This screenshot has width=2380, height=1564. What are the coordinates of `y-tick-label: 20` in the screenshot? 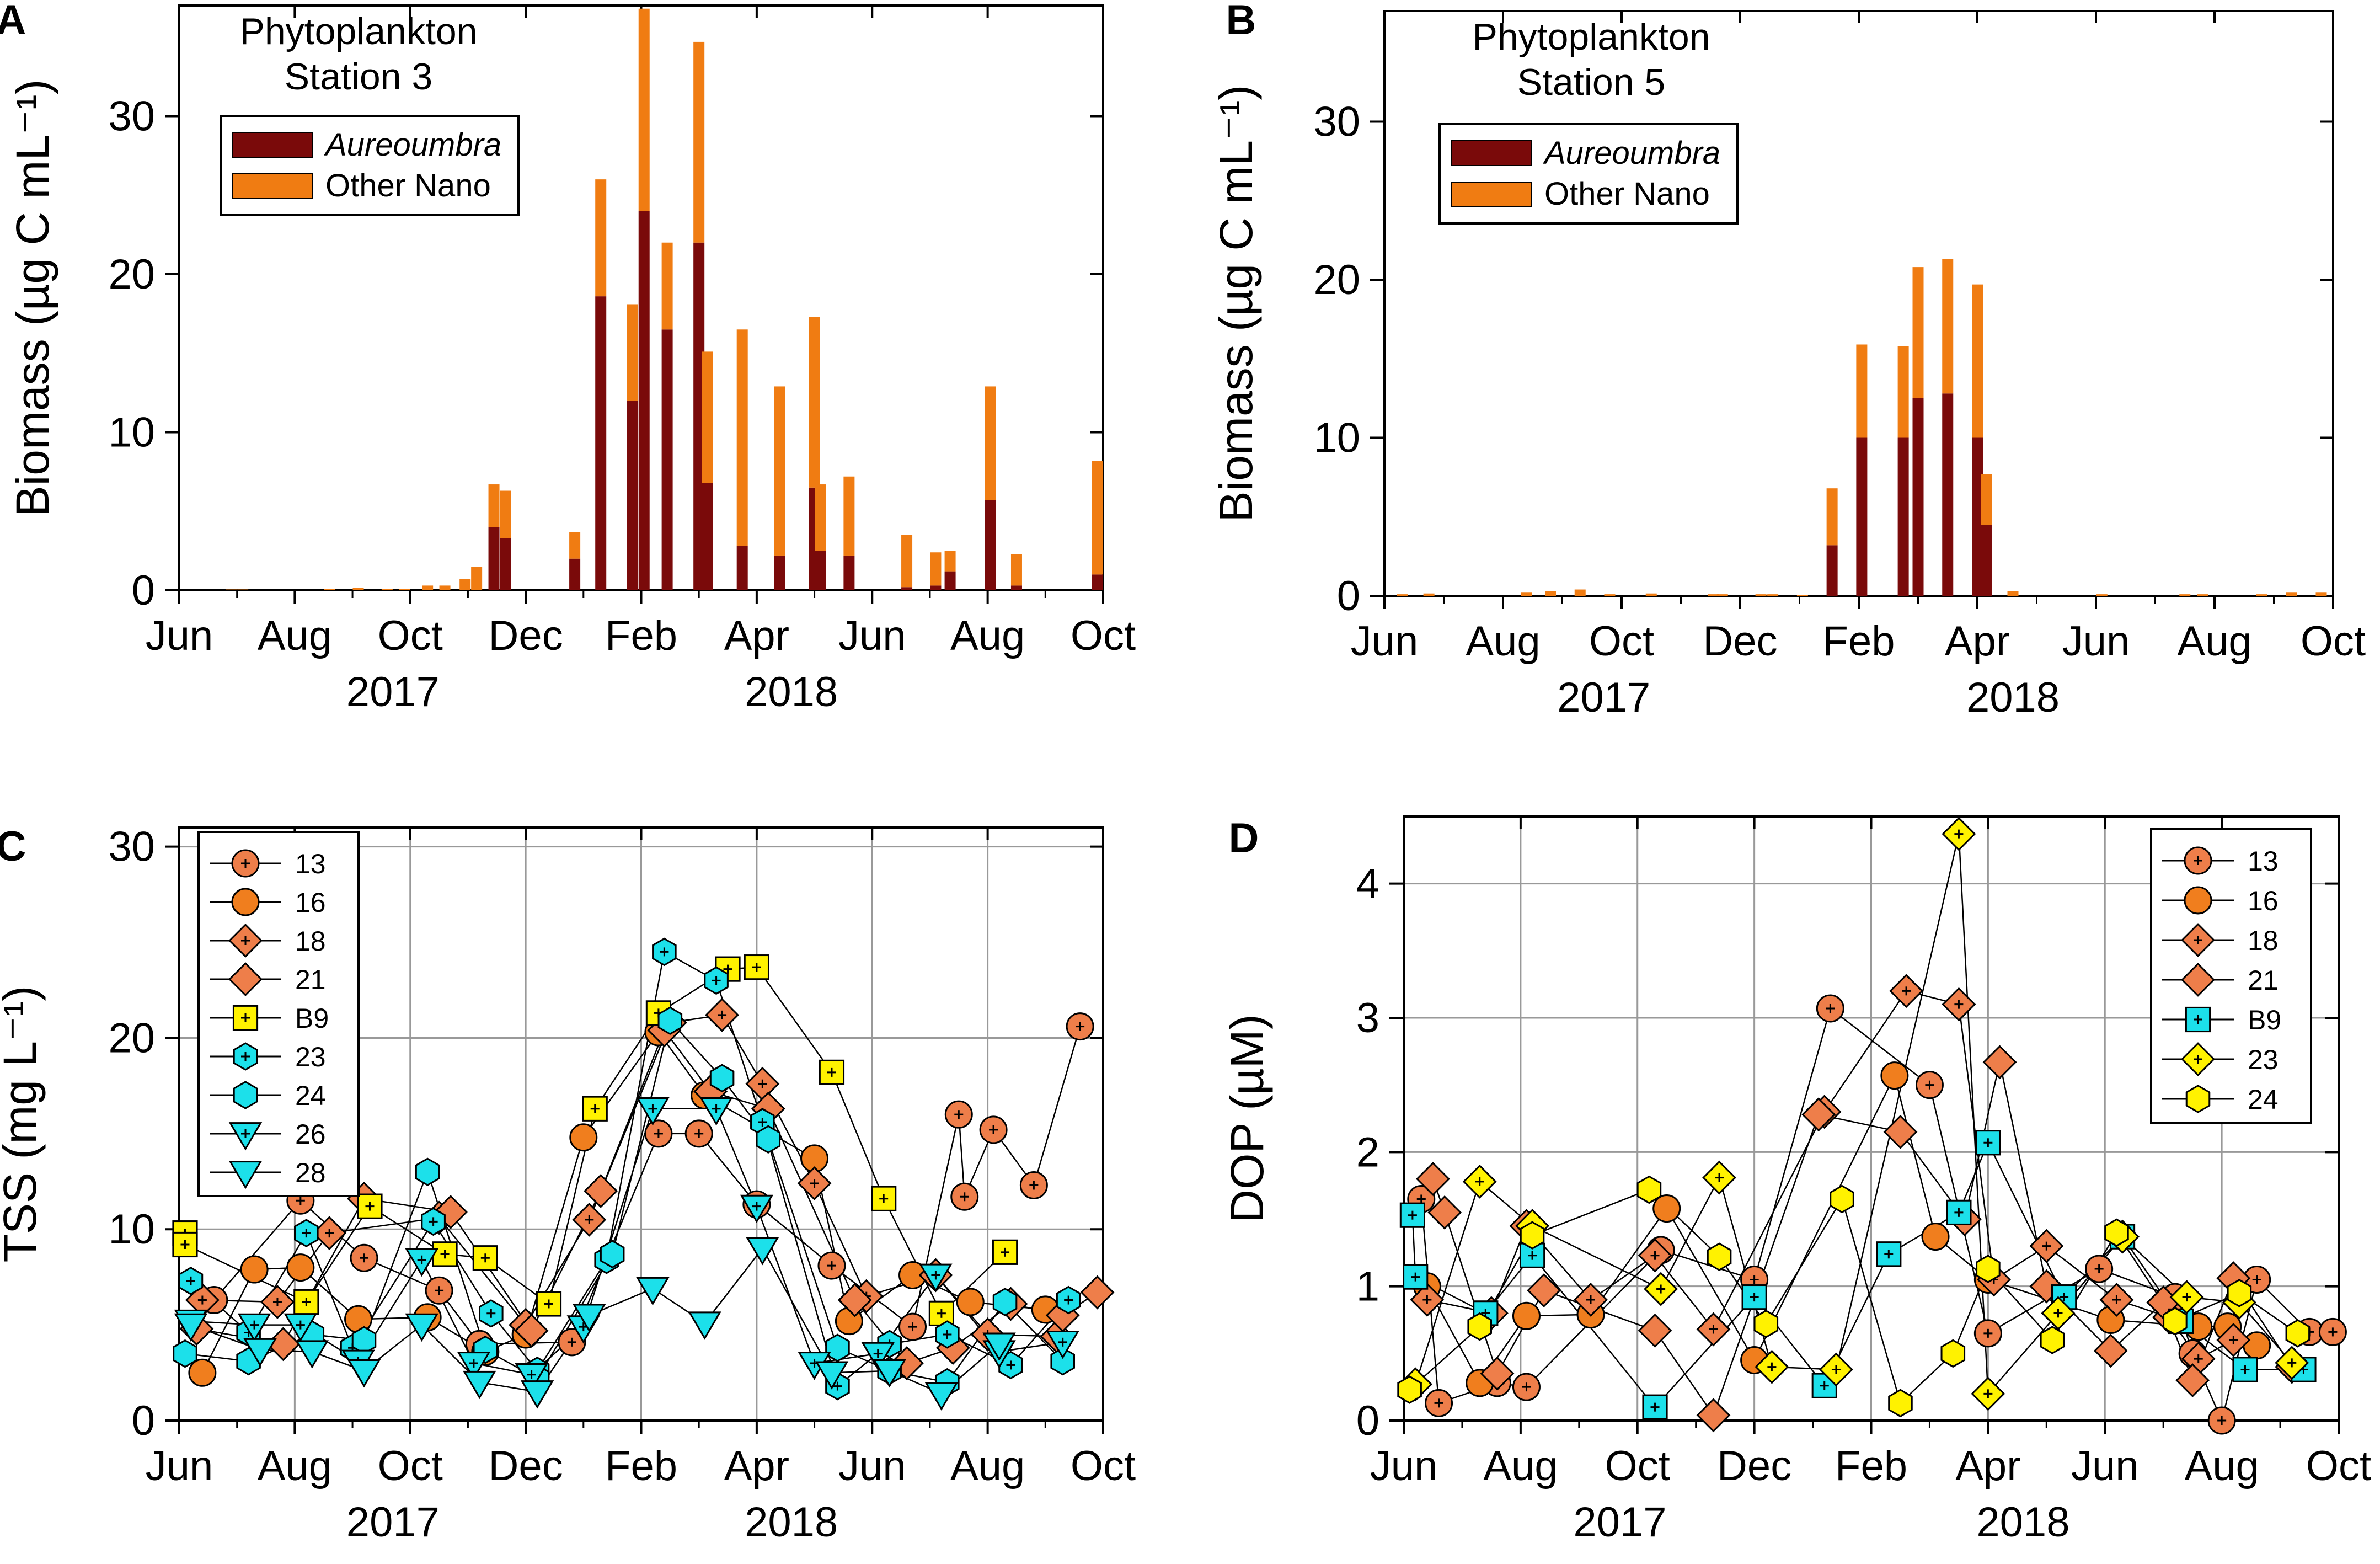 It's located at (1336, 280).